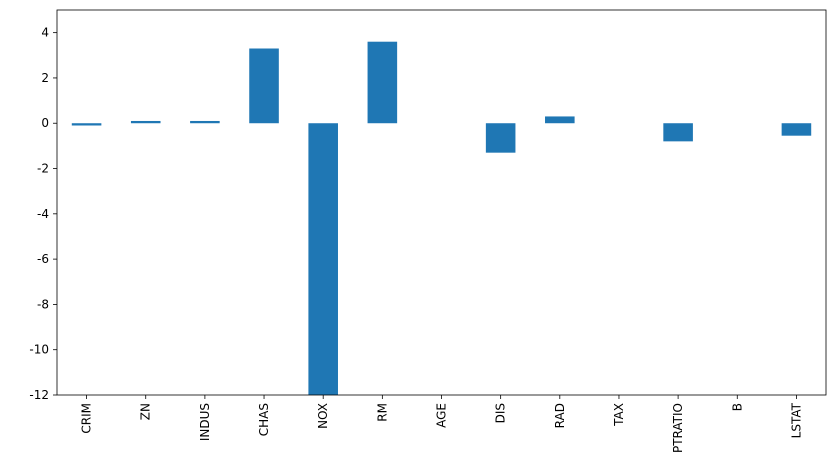 The height and width of the screenshot is (472, 833). I want to click on x-tick-label: RM, so click(382, 412).